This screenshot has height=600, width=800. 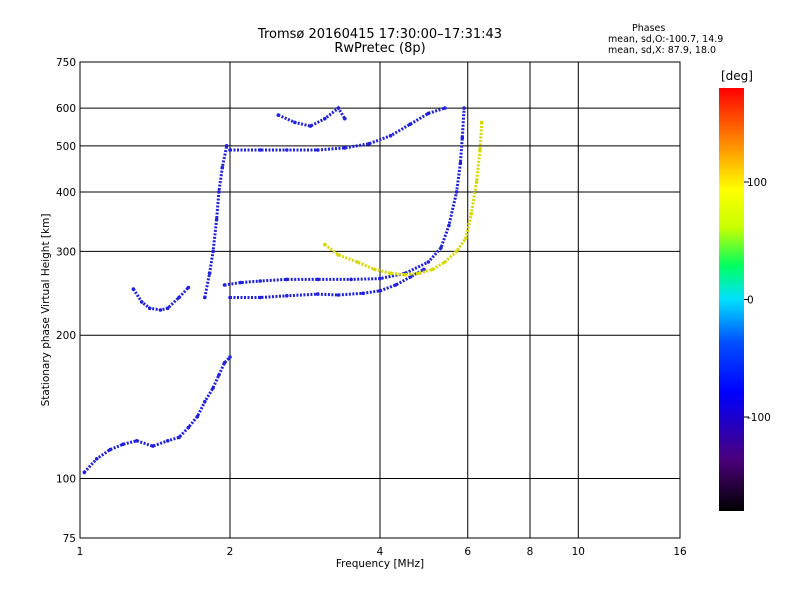 What do you see at coordinates (737, 76) in the screenshot?
I see `colorbar-label: [deg]` at bounding box center [737, 76].